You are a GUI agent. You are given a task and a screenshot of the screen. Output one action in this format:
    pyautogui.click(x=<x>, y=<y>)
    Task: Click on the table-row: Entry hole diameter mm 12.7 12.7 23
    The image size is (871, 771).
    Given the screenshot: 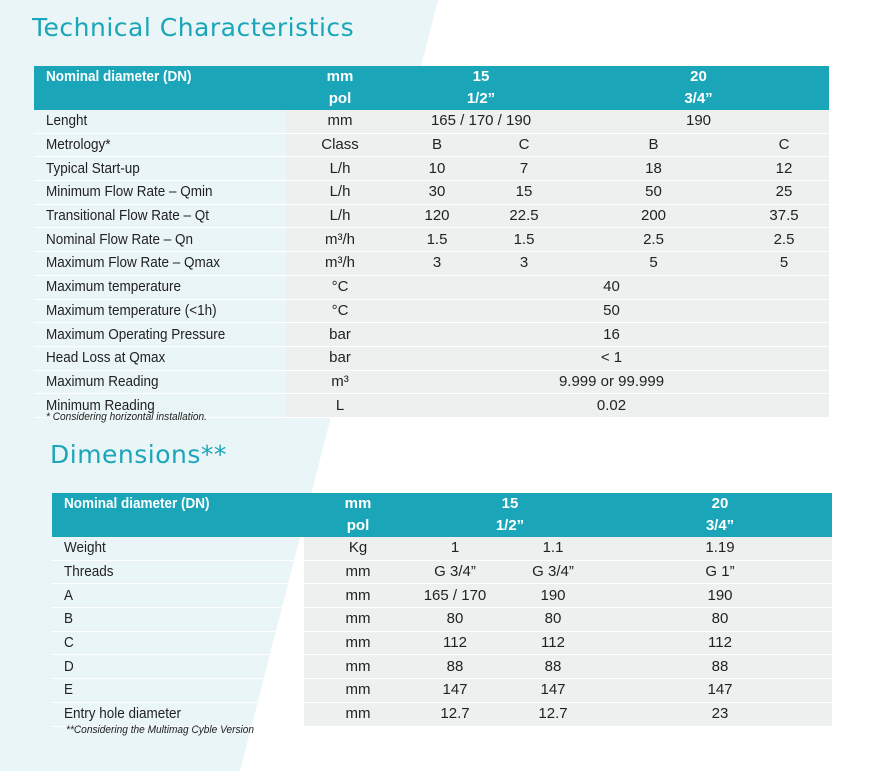 What is the action you would take?
    pyautogui.click(x=442, y=714)
    